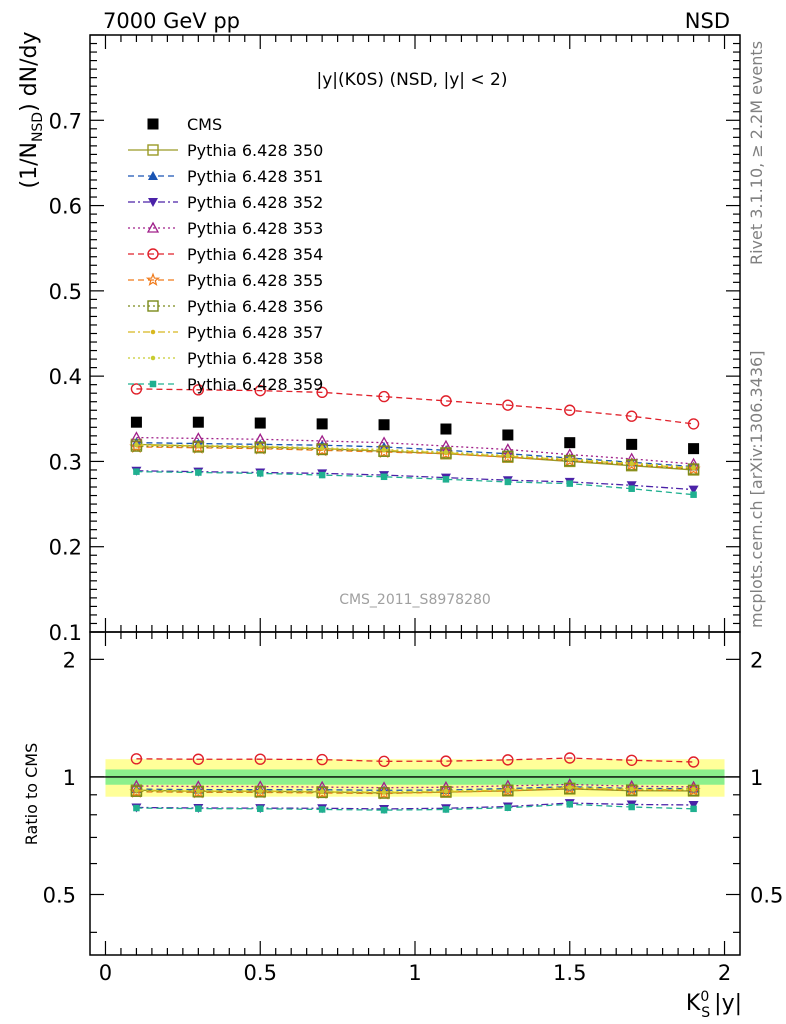  Describe the element at coordinates (204, 124) in the screenshot. I see `legend-label-0: CMS` at that location.